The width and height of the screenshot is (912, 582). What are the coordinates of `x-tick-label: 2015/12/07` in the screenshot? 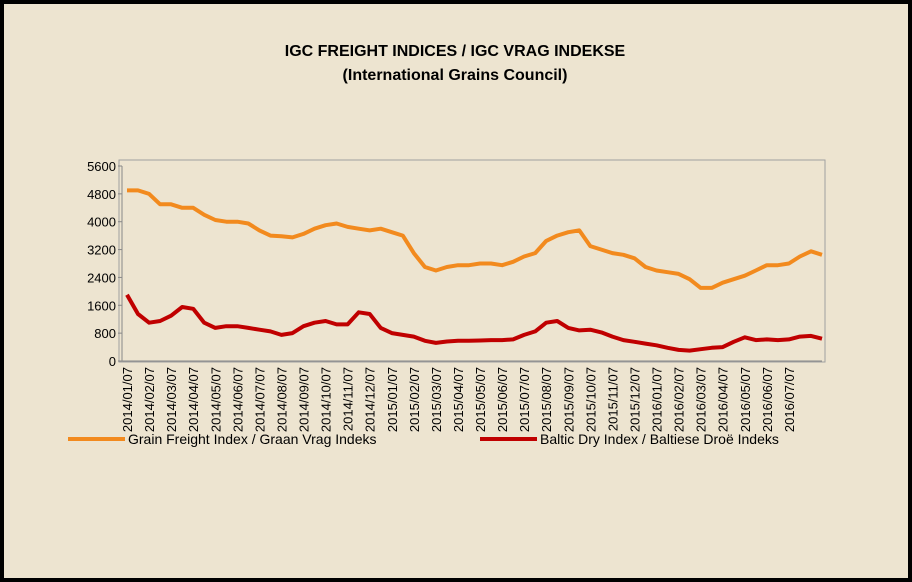 It's located at (634, 399).